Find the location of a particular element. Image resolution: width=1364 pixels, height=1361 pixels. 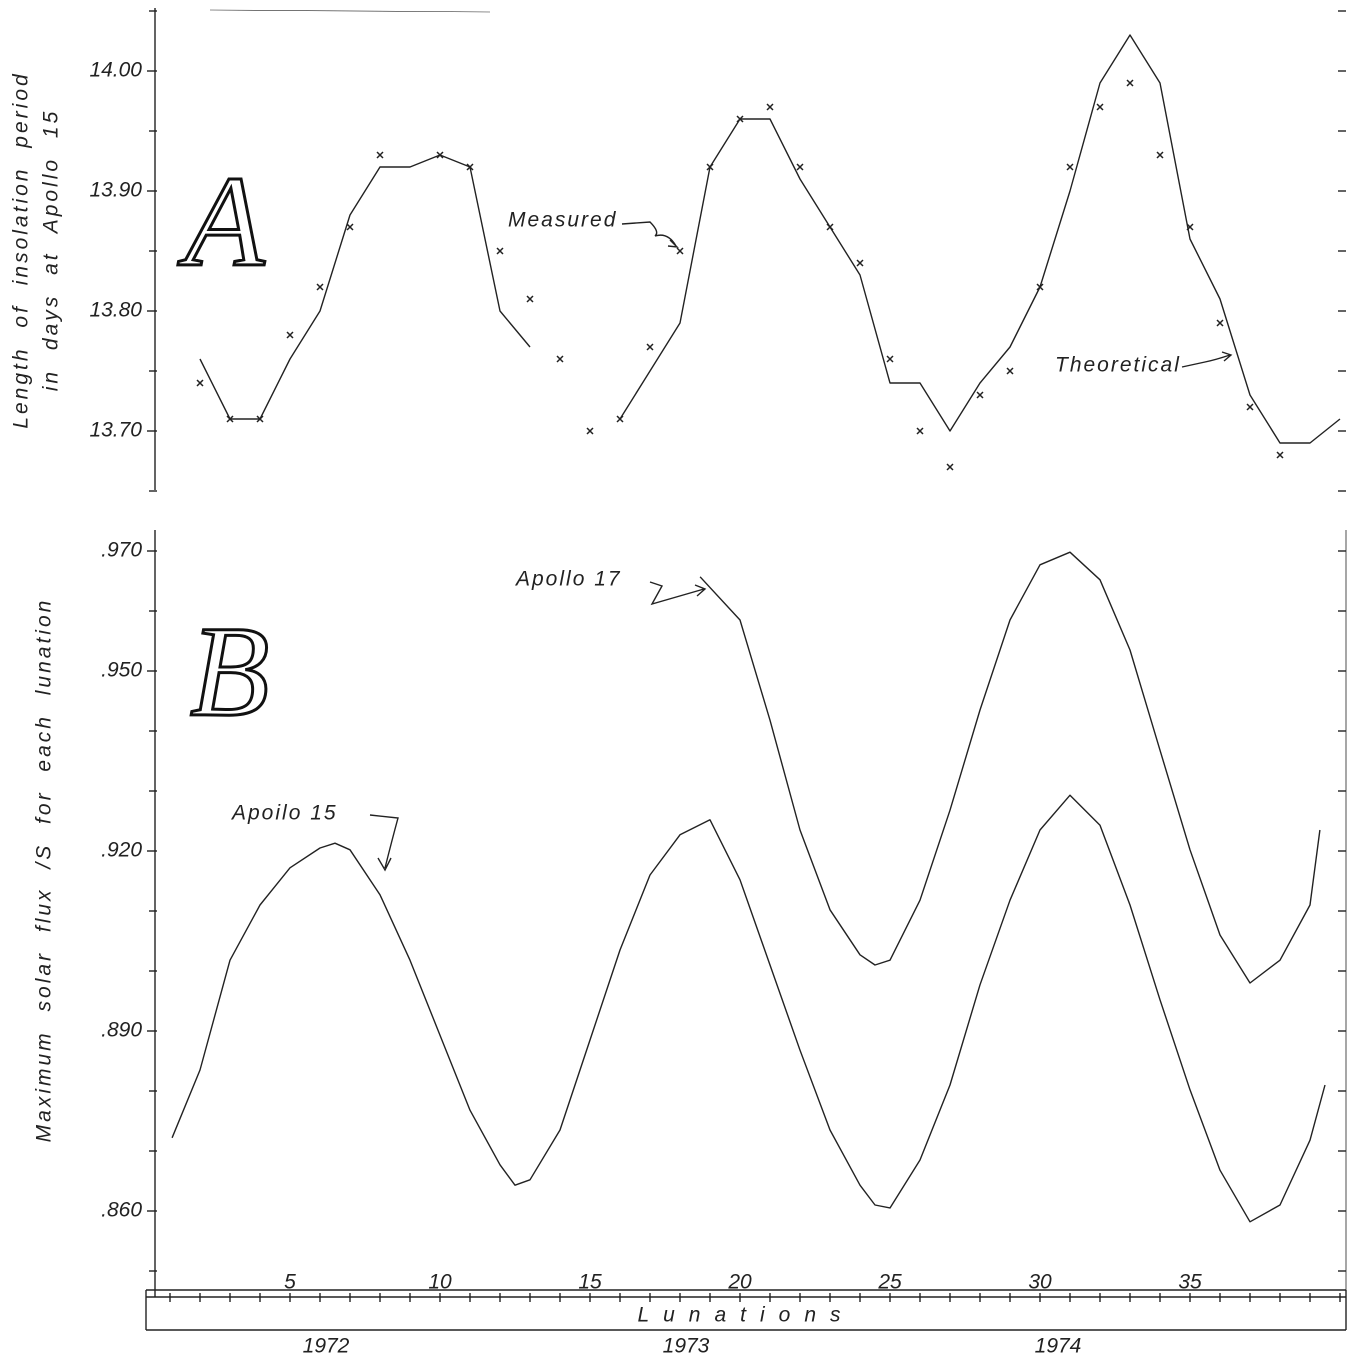

series-annotation: Apoilo 15 is located at coordinates (284, 813).